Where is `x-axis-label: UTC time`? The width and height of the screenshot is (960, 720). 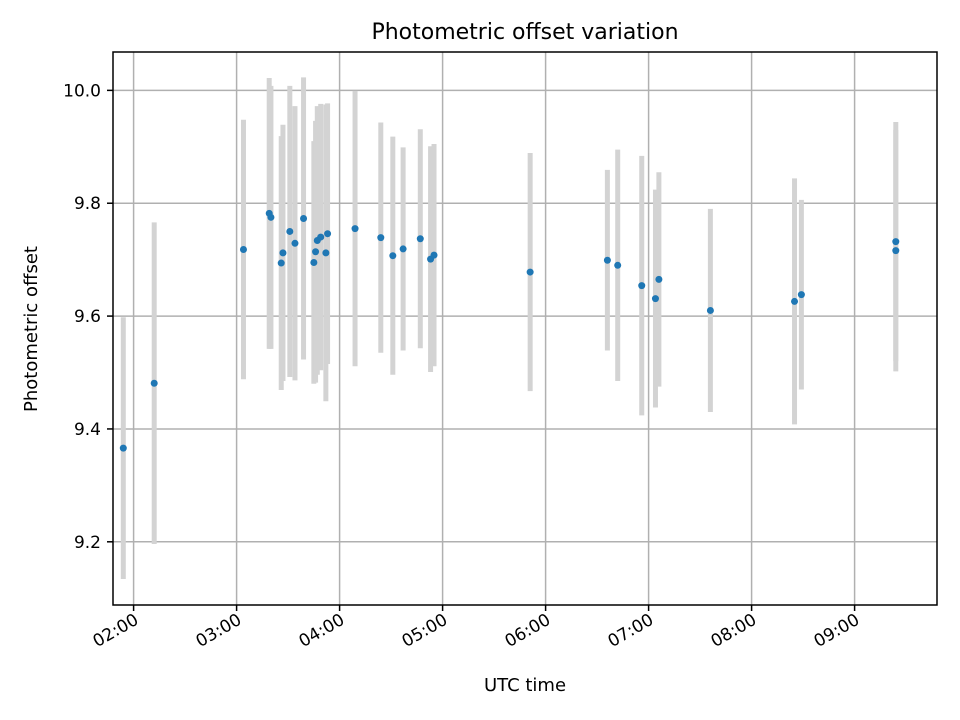 x-axis-label: UTC time is located at coordinates (525, 685).